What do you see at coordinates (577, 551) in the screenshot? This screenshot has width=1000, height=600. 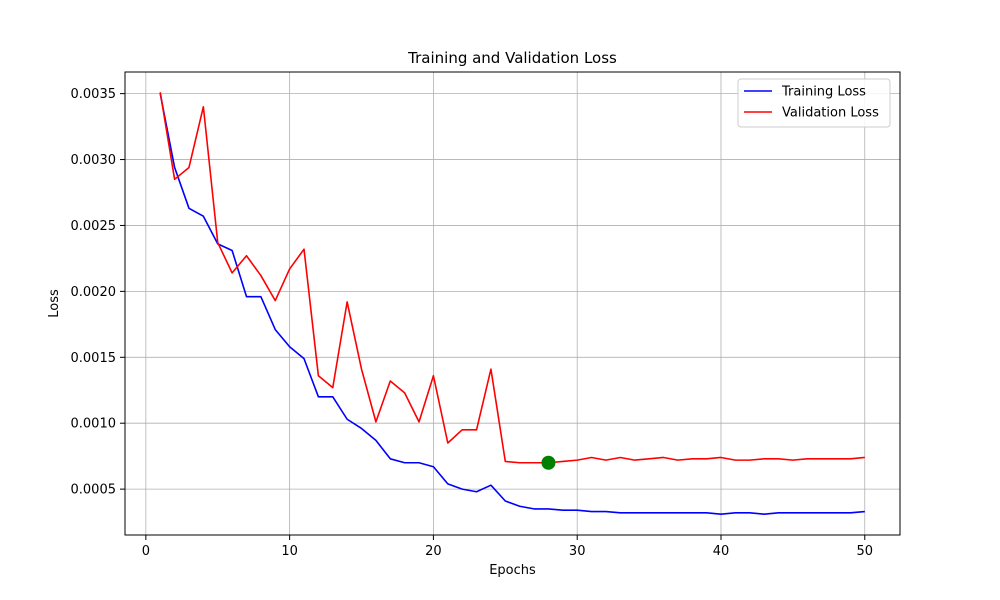 I see `x-tick-label: 30` at bounding box center [577, 551].